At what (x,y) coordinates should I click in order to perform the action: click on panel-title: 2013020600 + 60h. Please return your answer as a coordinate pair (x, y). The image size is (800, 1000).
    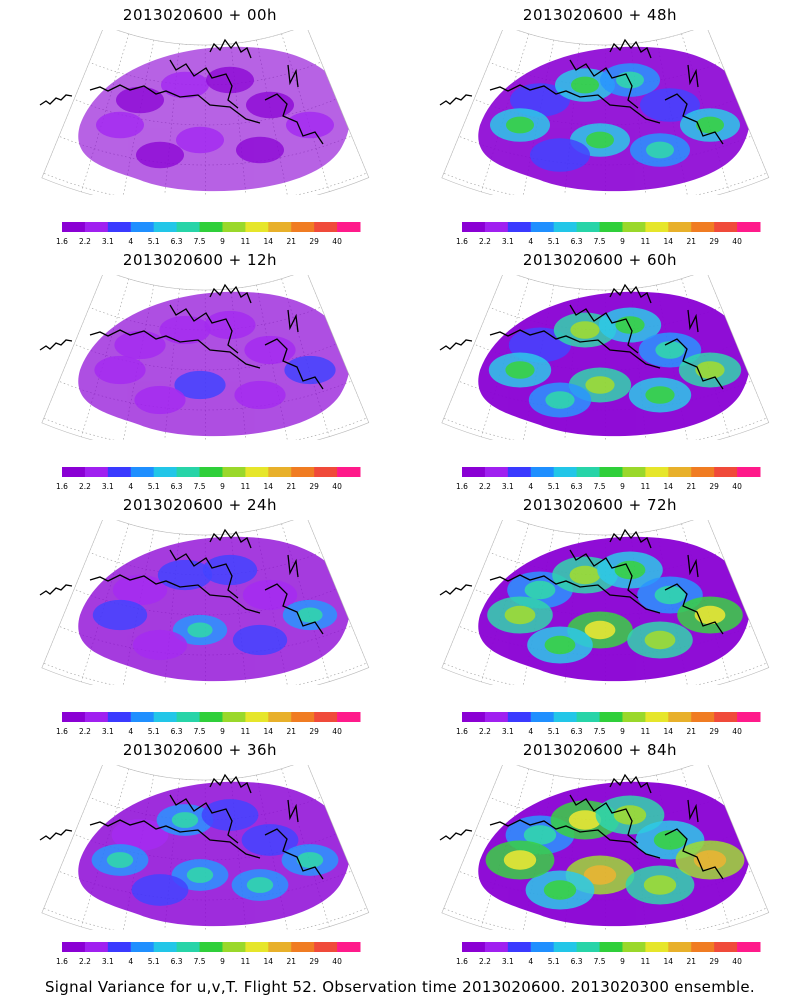
    Looking at the image, I should click on (600, 260).